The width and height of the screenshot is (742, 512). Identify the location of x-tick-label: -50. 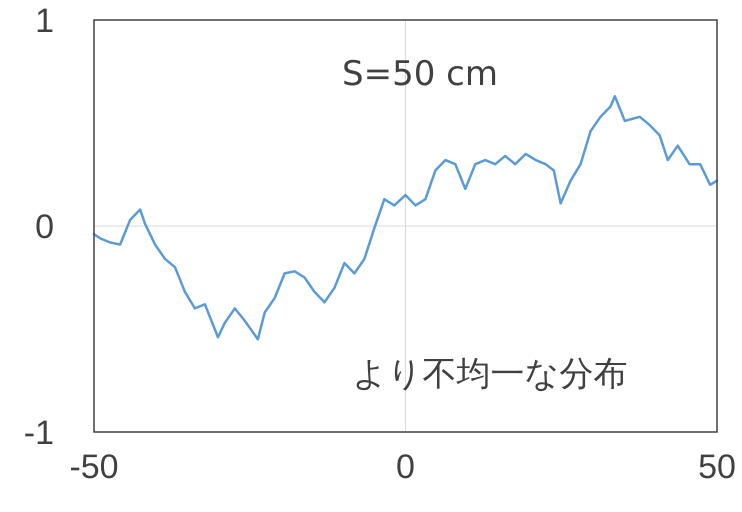
(94, 467).